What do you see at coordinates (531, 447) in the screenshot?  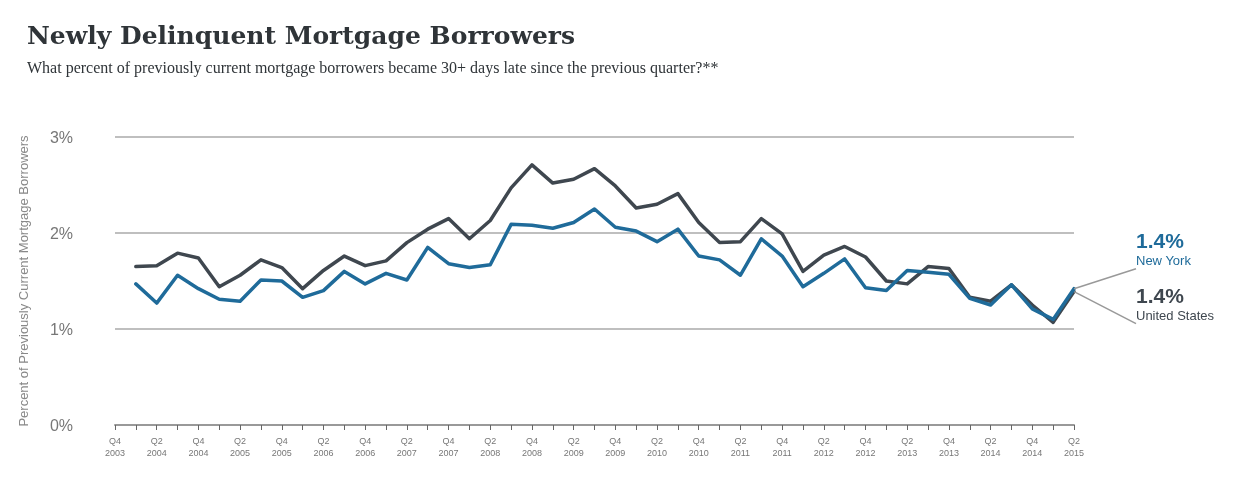 I see `x-tick-label: Q4 2008` at bounding box center [531, 447].